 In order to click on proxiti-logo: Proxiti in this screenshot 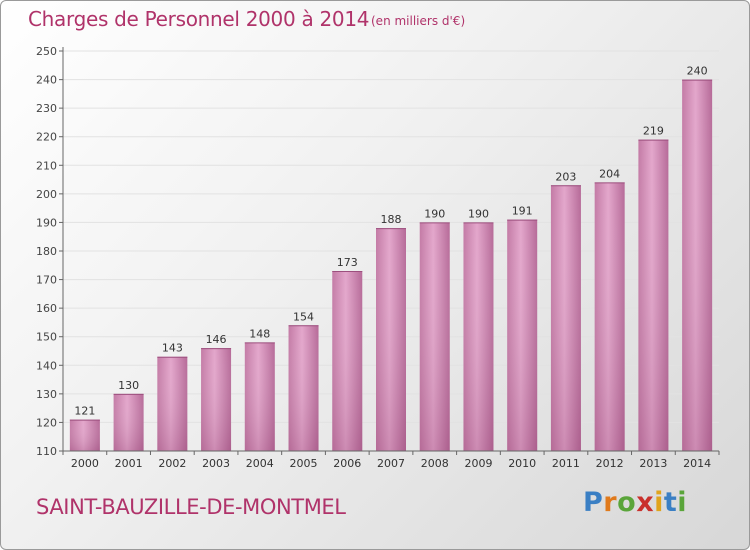, I will do `click(635, 502)`.